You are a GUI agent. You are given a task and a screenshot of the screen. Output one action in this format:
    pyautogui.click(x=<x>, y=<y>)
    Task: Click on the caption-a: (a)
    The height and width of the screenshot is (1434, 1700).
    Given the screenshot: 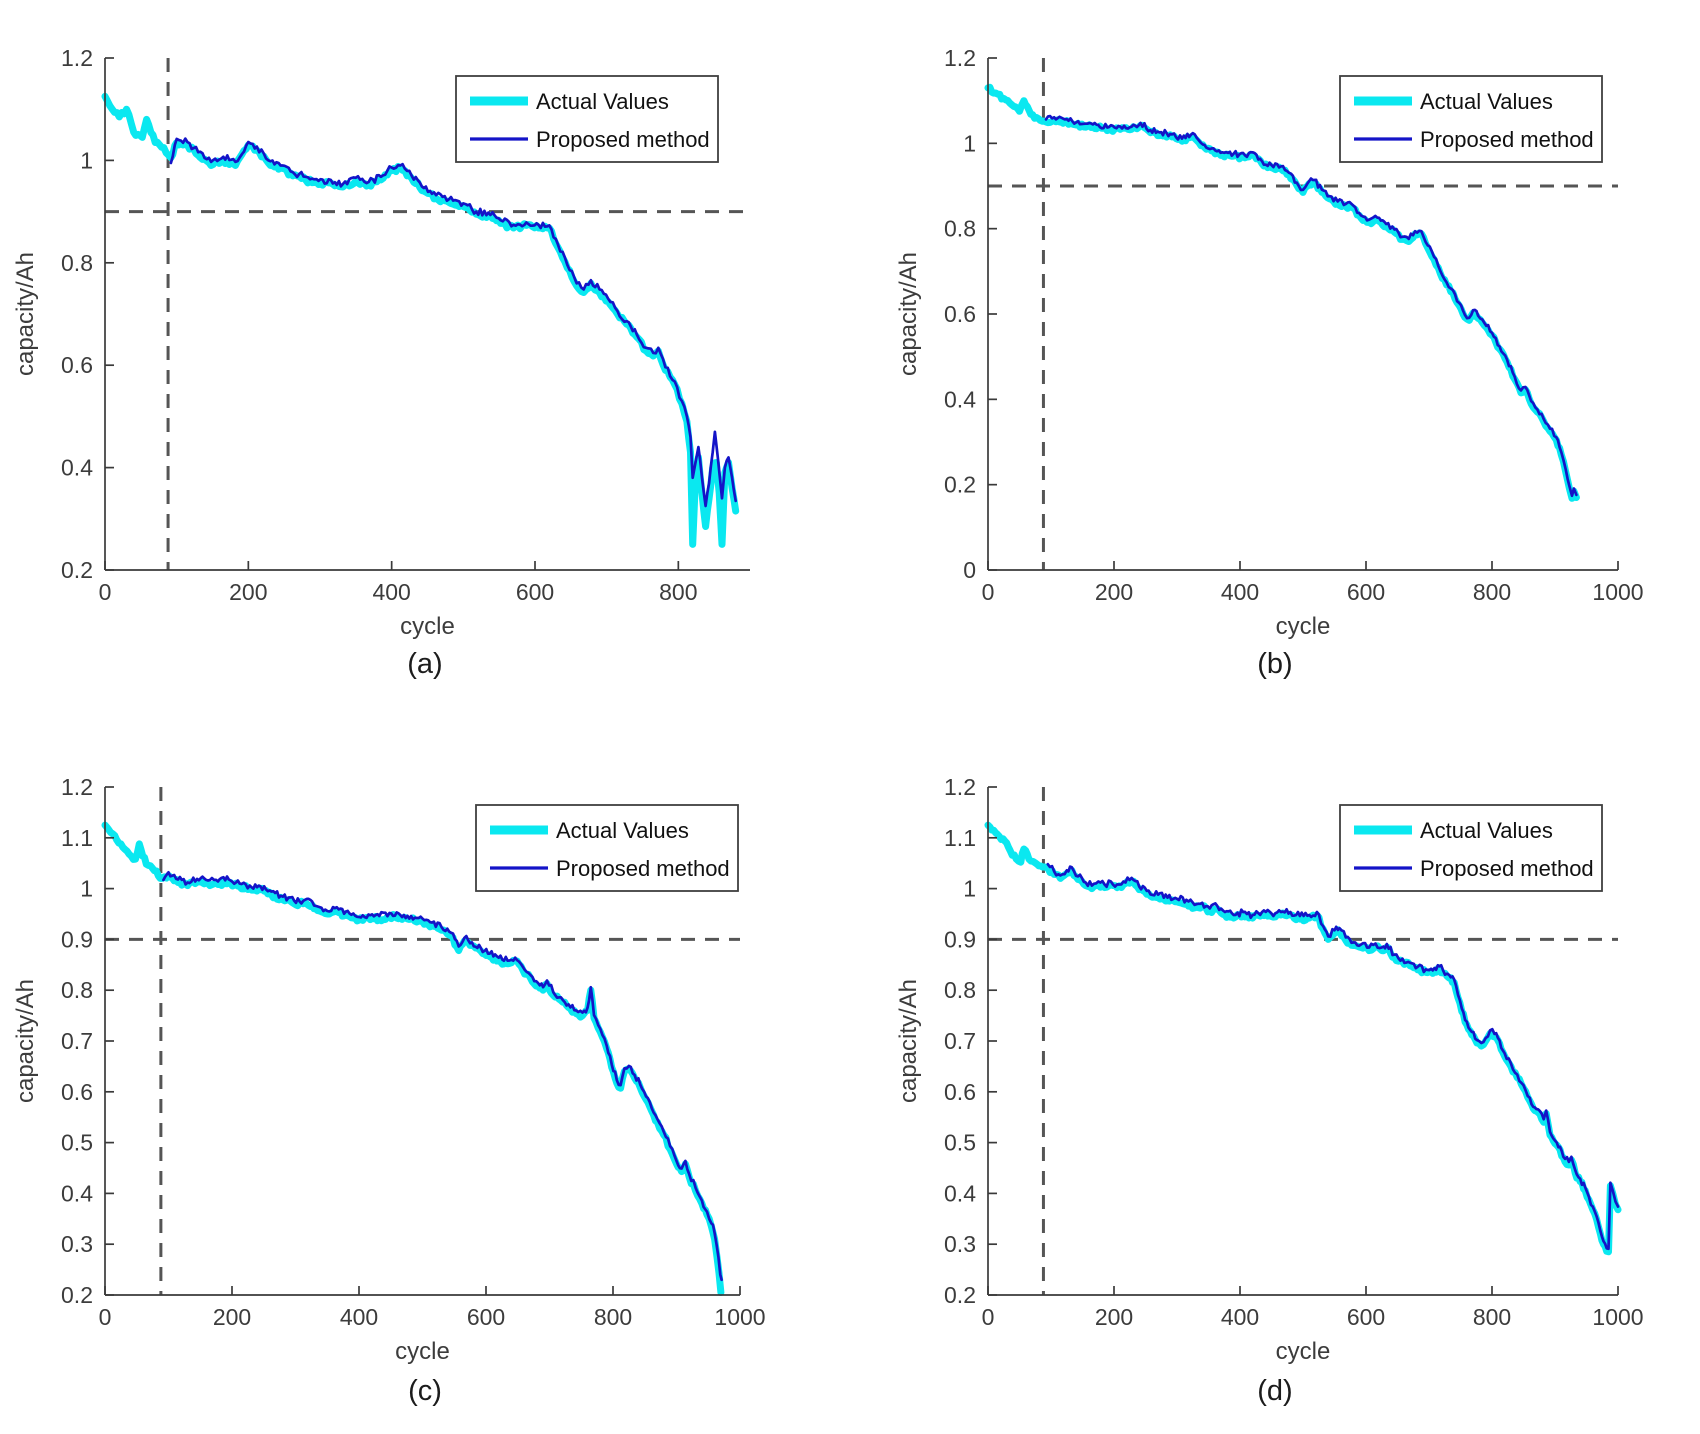 What is the action you would take?
    pyautogui.click(x=425, y=664)
    